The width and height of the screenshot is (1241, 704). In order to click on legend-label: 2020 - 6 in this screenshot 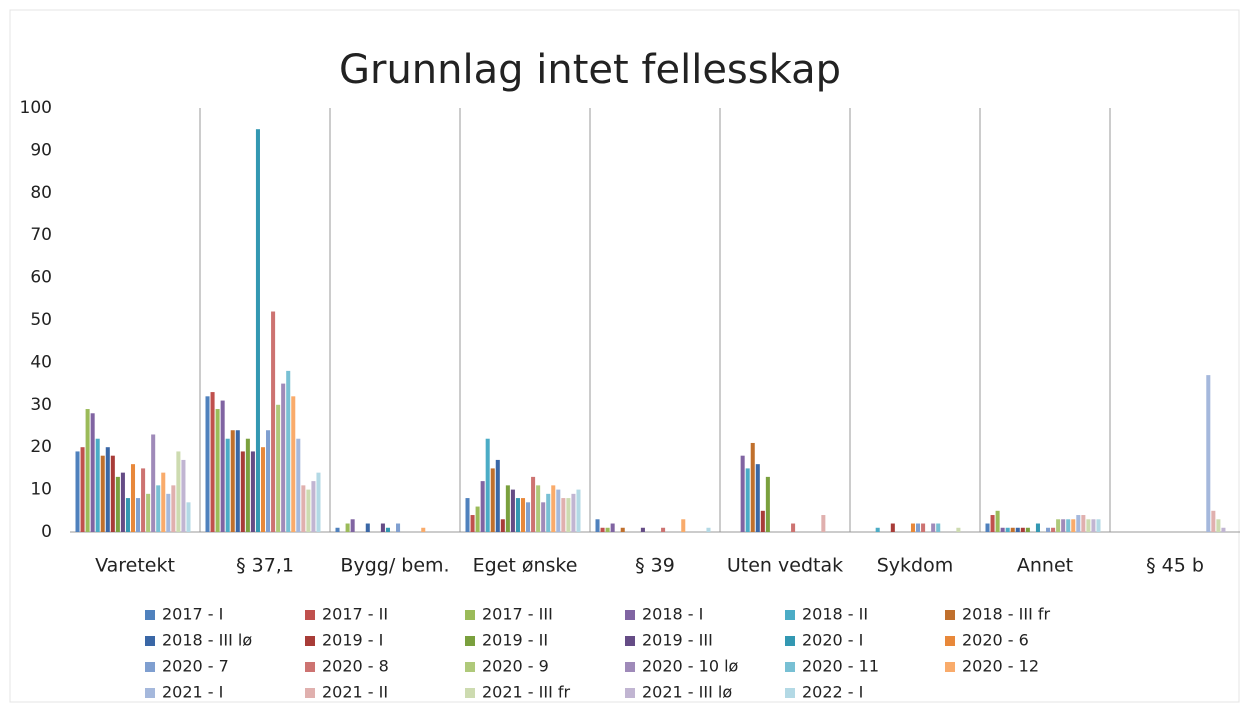, I will do `click(995, 640)`.